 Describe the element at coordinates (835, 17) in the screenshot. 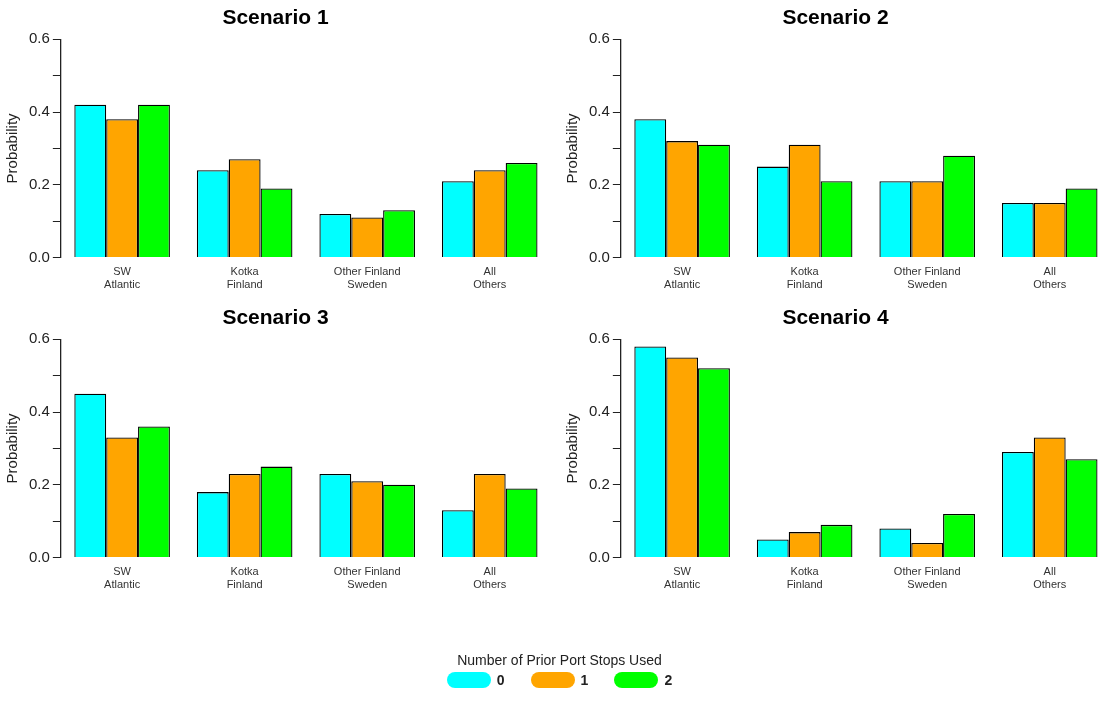

I see `chart-title: Scenario 2` at that location.